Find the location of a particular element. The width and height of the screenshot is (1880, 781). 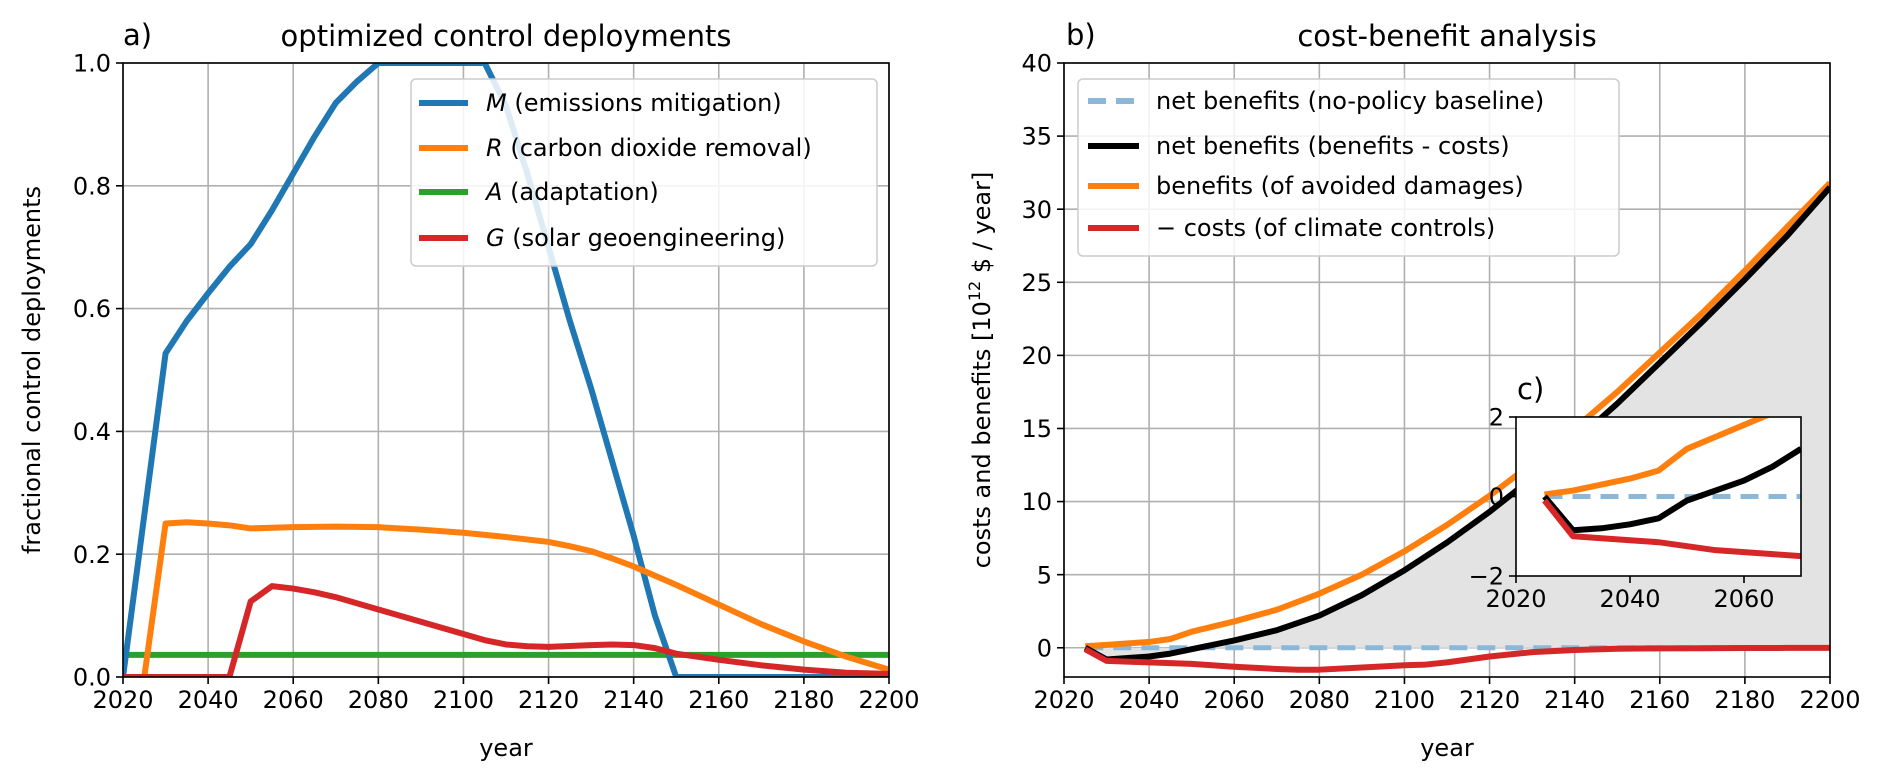

chart-b-legend-box is located at coordinates (1348, 167).